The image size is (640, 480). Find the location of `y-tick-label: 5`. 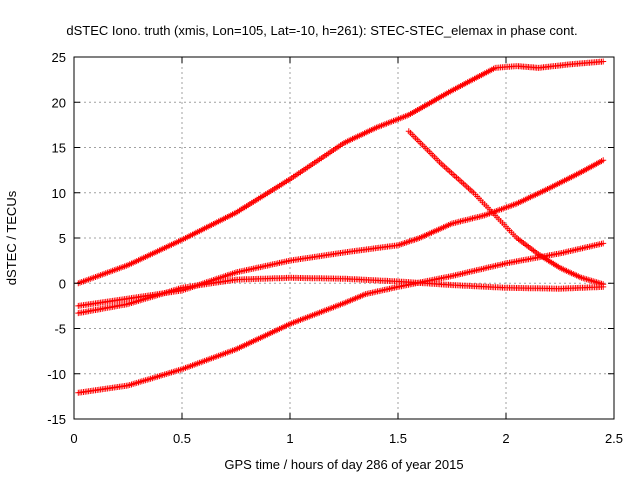

y-tick-label: 5 is located at coordinates (62, 238).